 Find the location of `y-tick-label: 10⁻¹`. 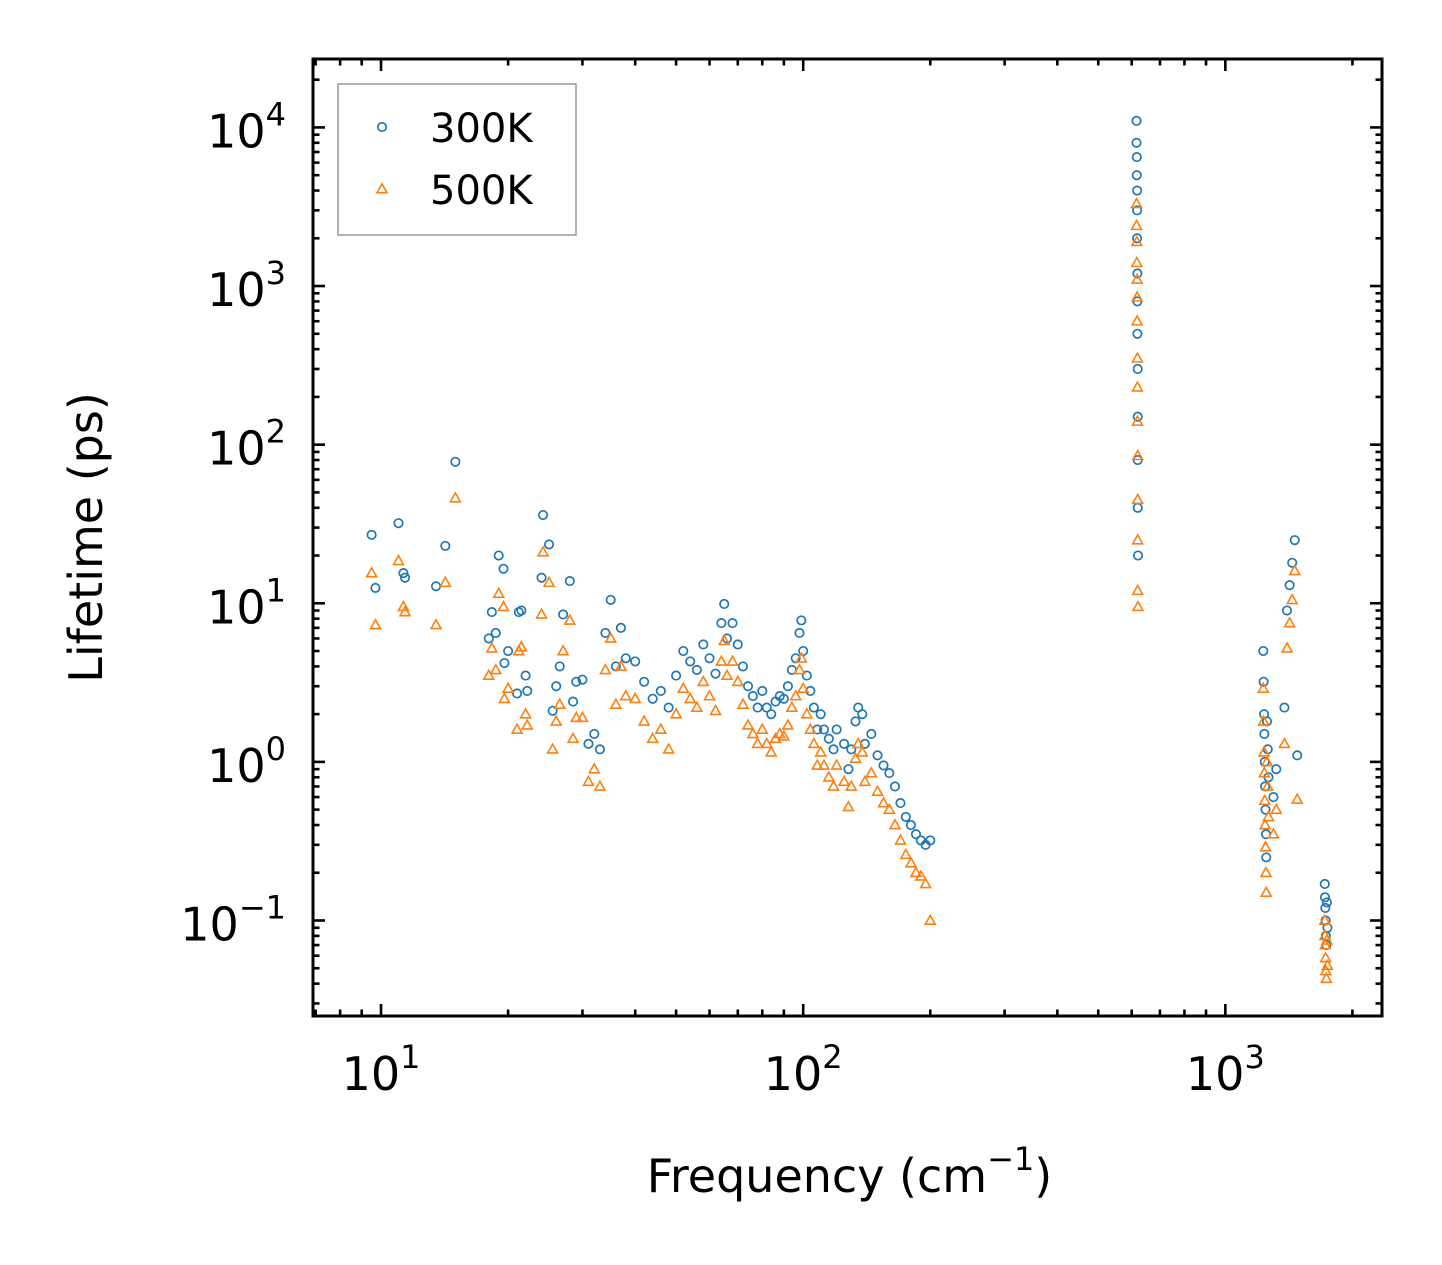

y-tick-label: 10⁻¹ is located at coordinates (233, 920).